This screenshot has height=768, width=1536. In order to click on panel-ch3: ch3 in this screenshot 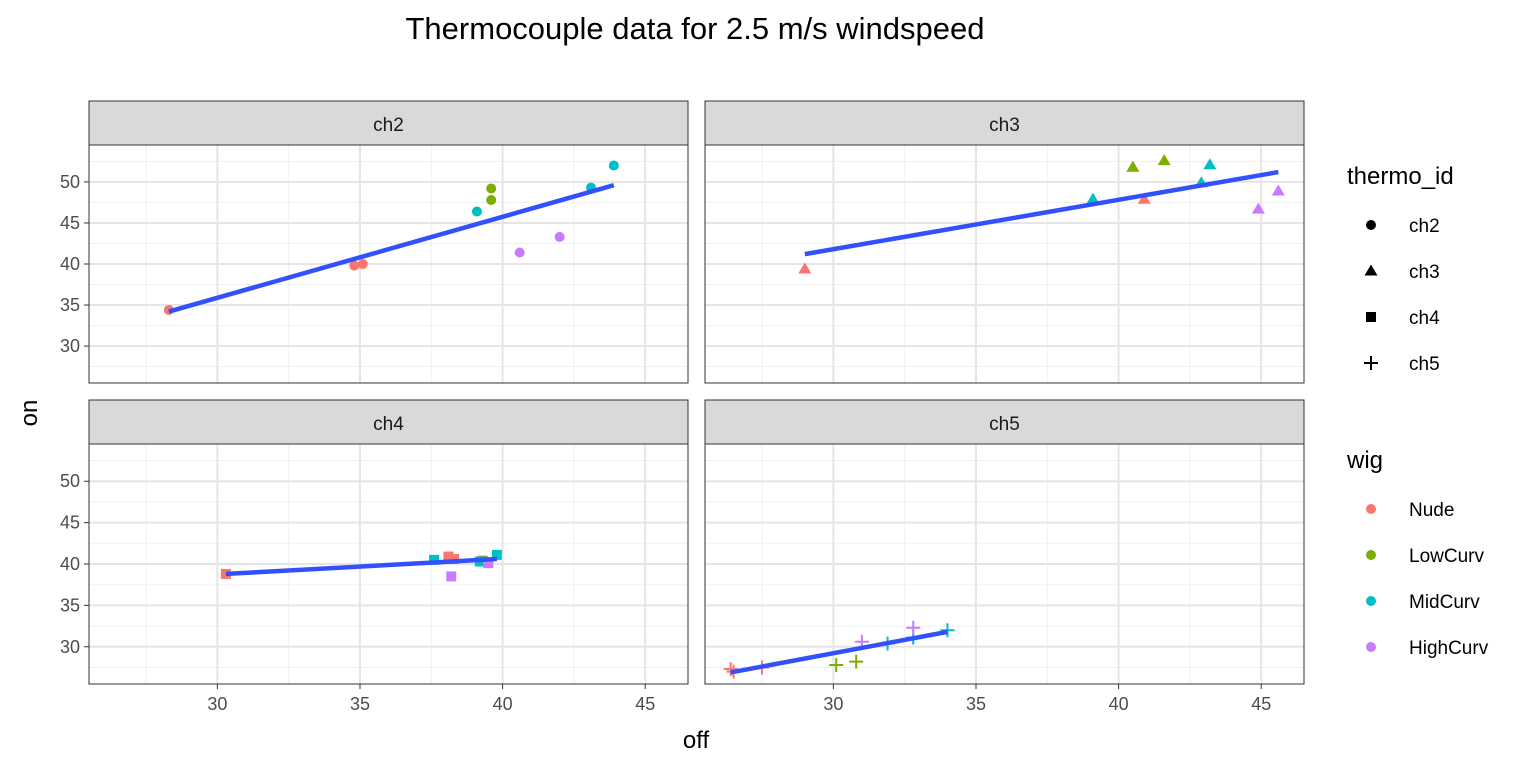, I will do `click(1004, 242)`.